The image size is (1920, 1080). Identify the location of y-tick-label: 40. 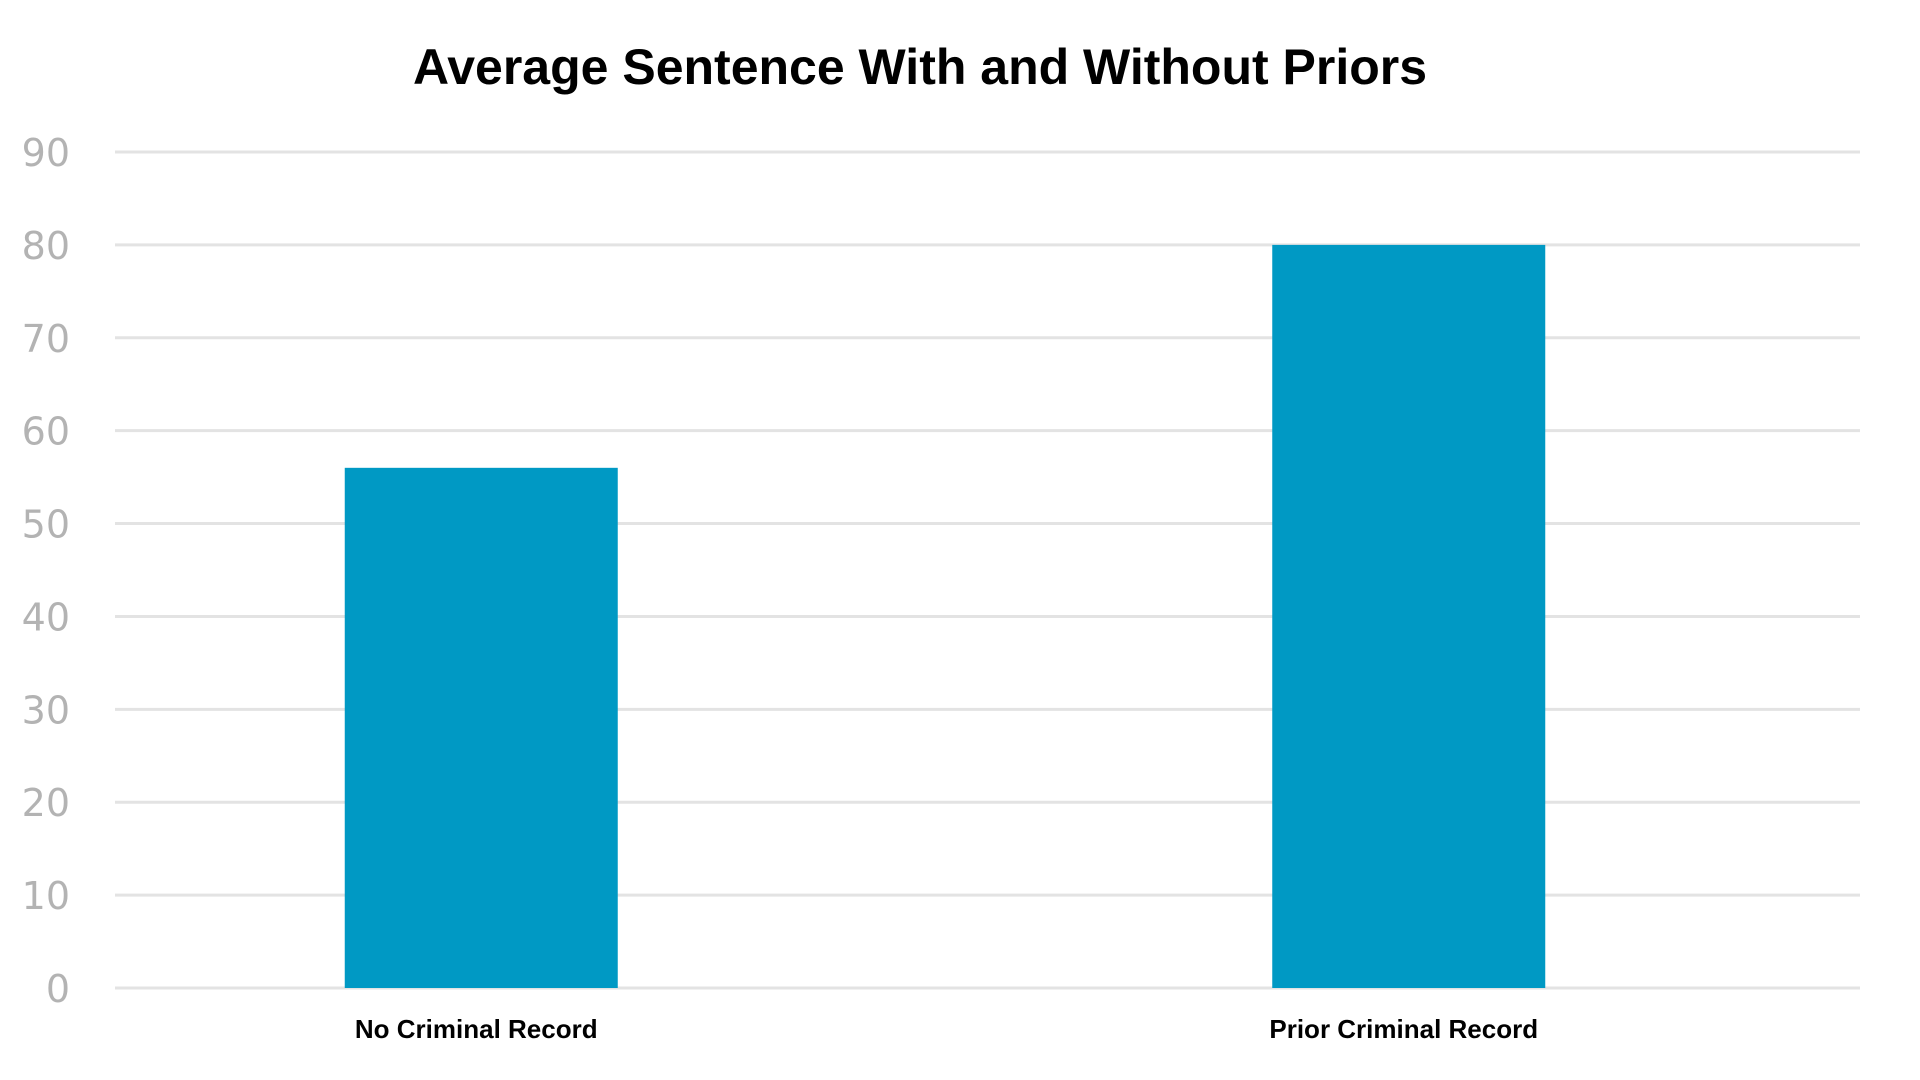
(46, 617).